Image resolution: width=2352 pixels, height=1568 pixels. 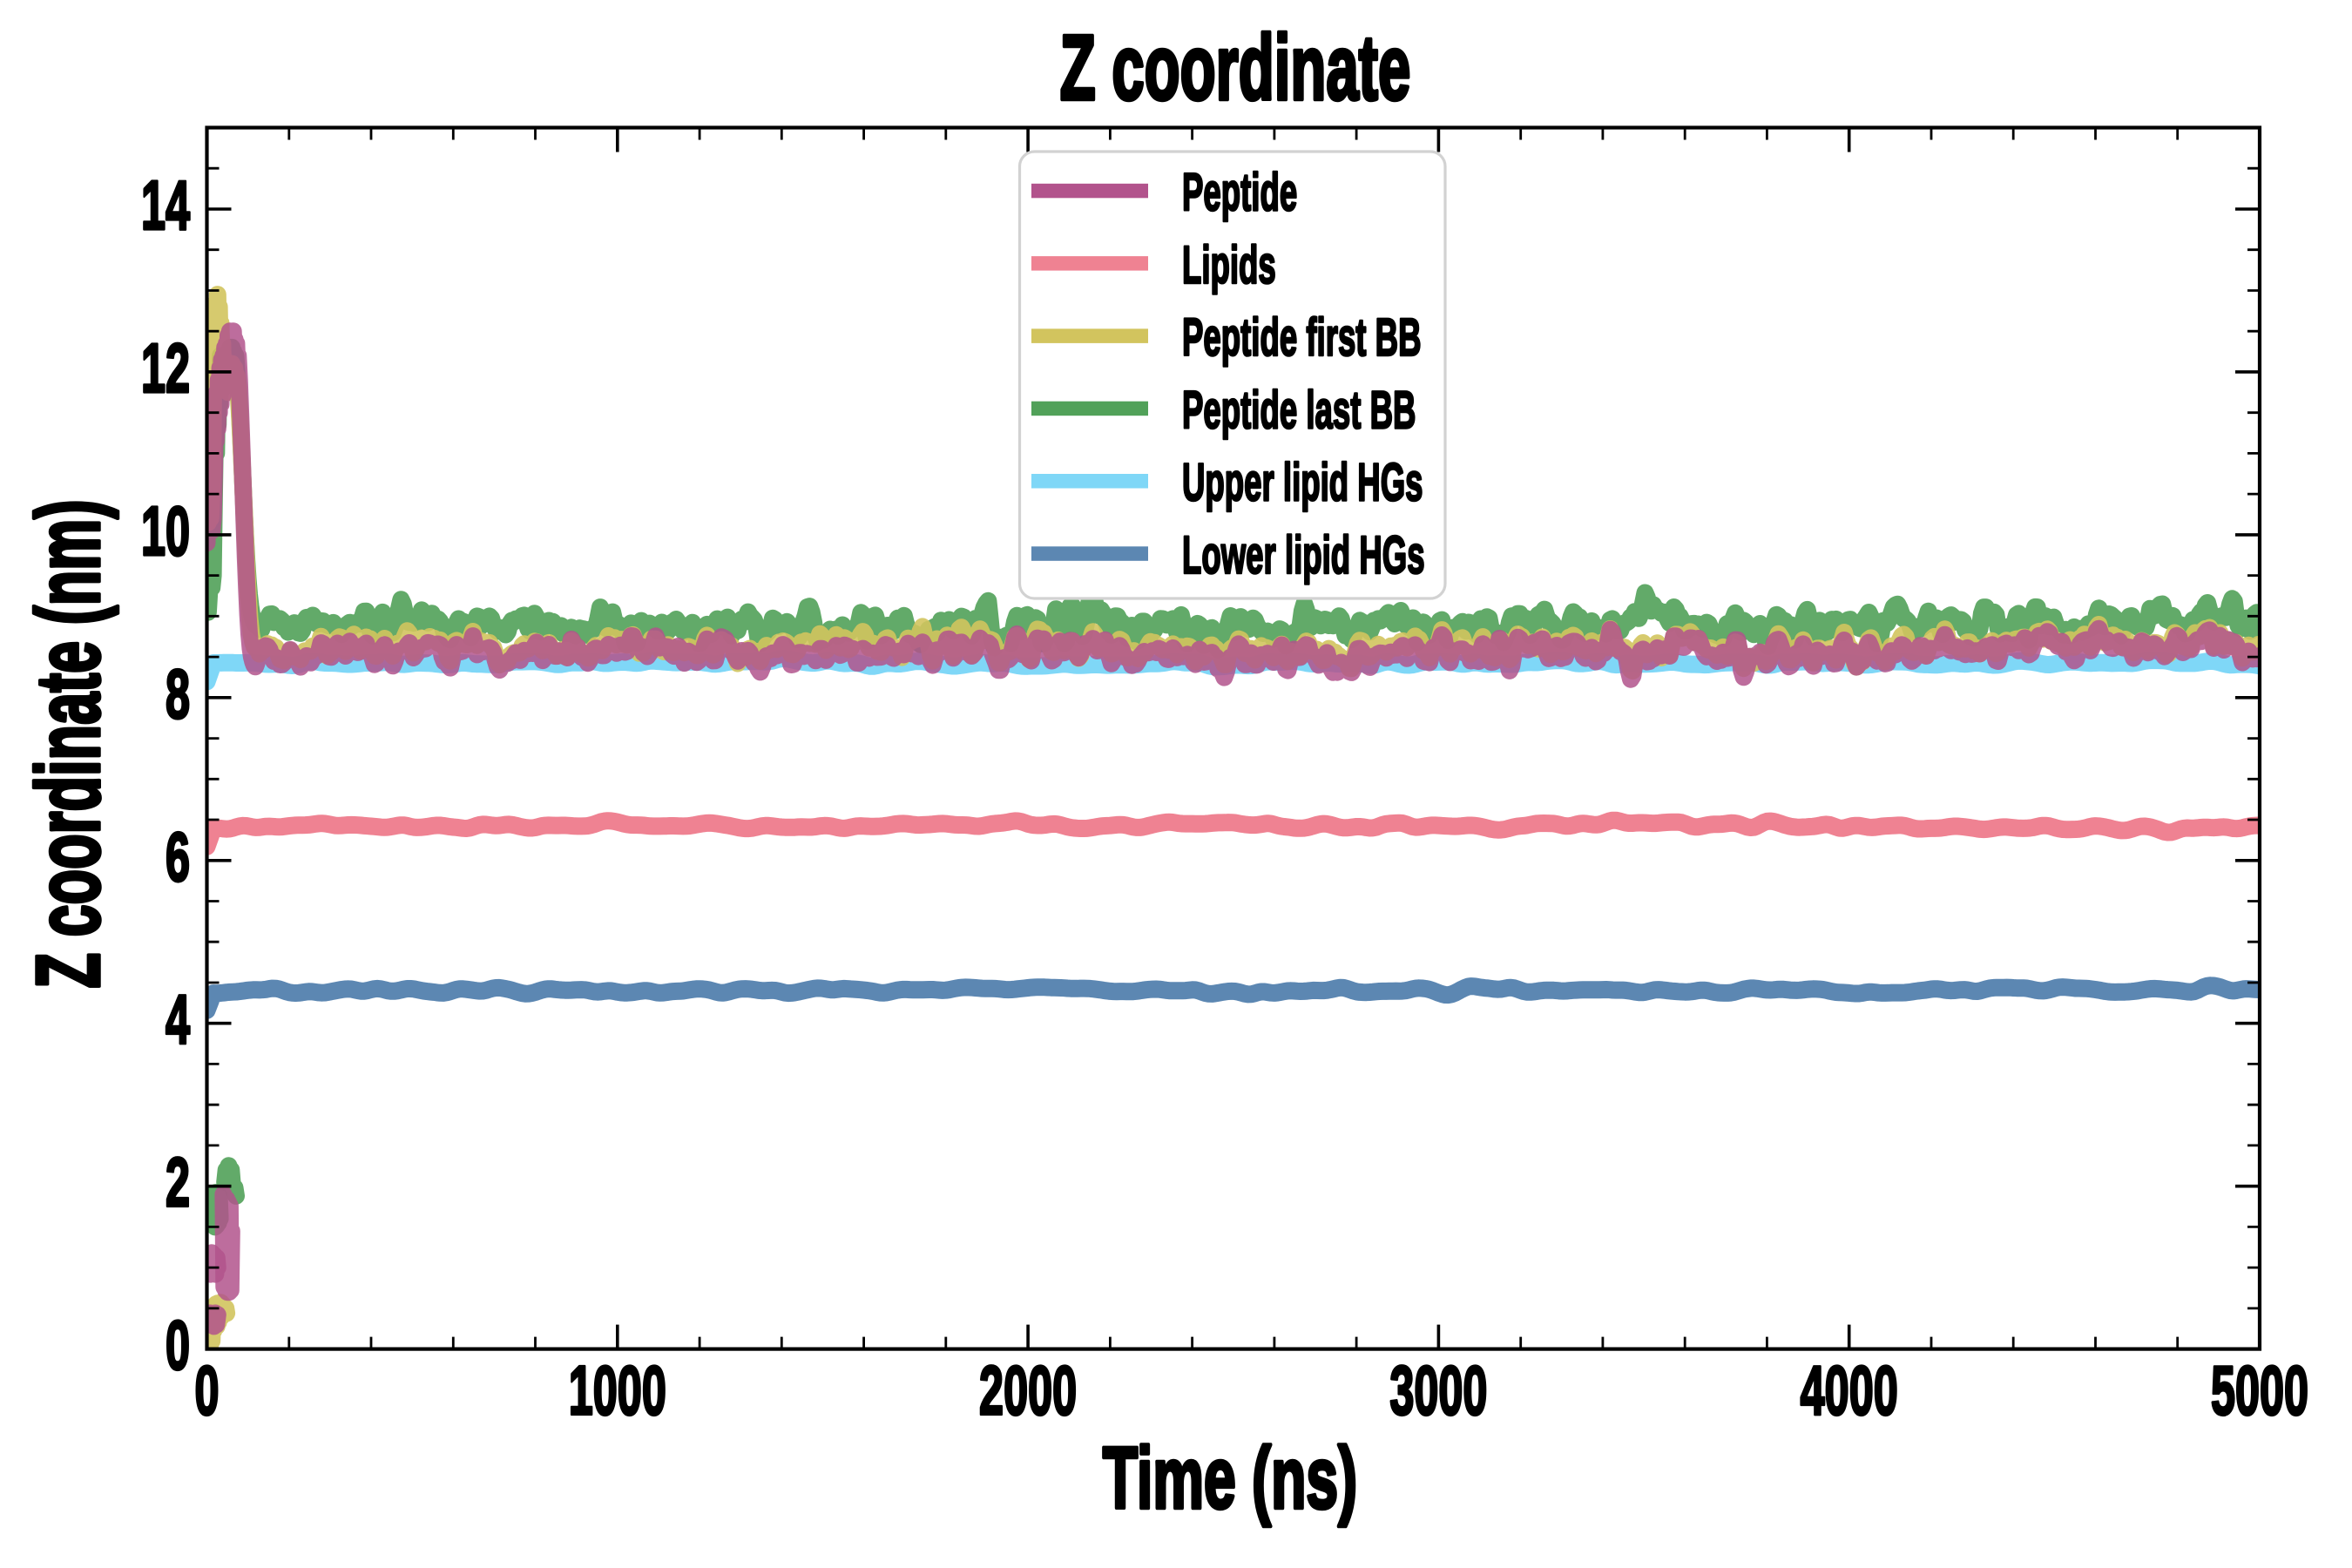 What do you see at coordinates (1299, 410) in the screenshot?
I see `svg-text: Peptide last BB` at bounding box center [1299, 410].